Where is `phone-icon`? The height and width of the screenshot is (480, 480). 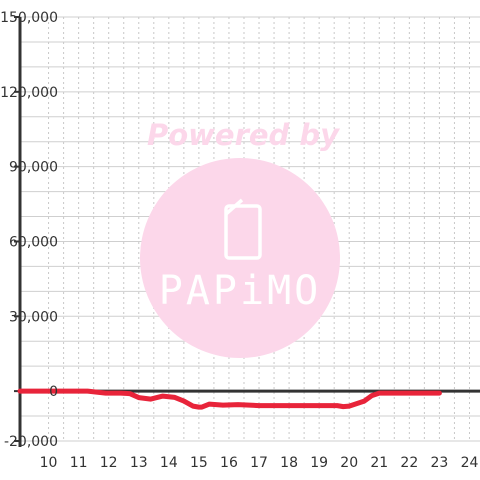 phone-icon is located at coordinates (243, 229).